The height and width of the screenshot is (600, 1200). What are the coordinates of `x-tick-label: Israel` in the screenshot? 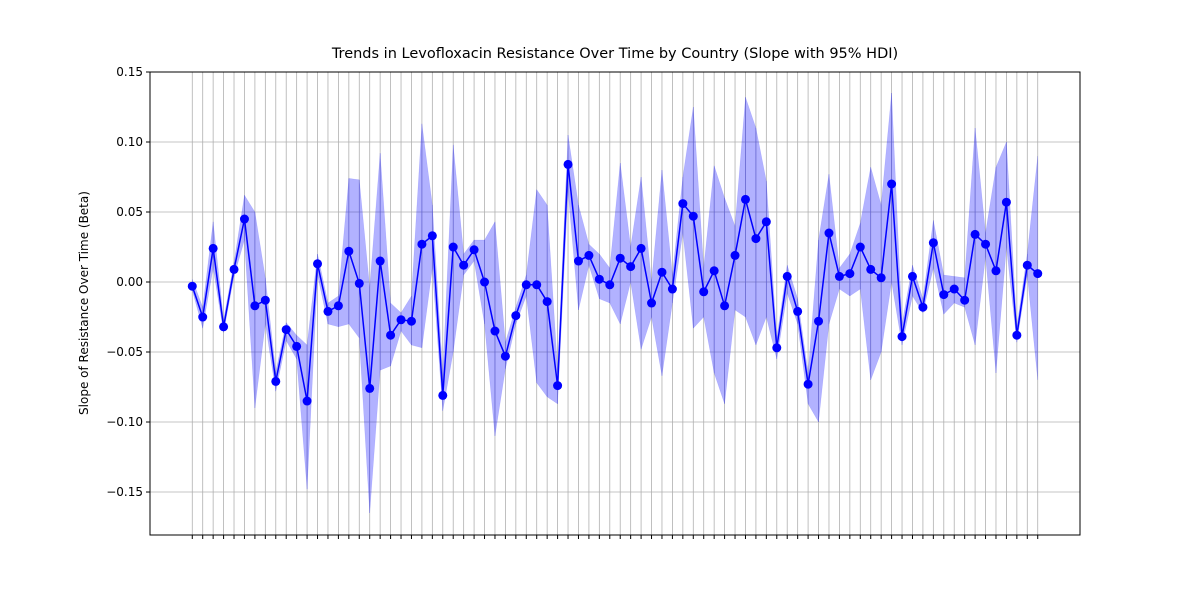 It's located at (516, 558).